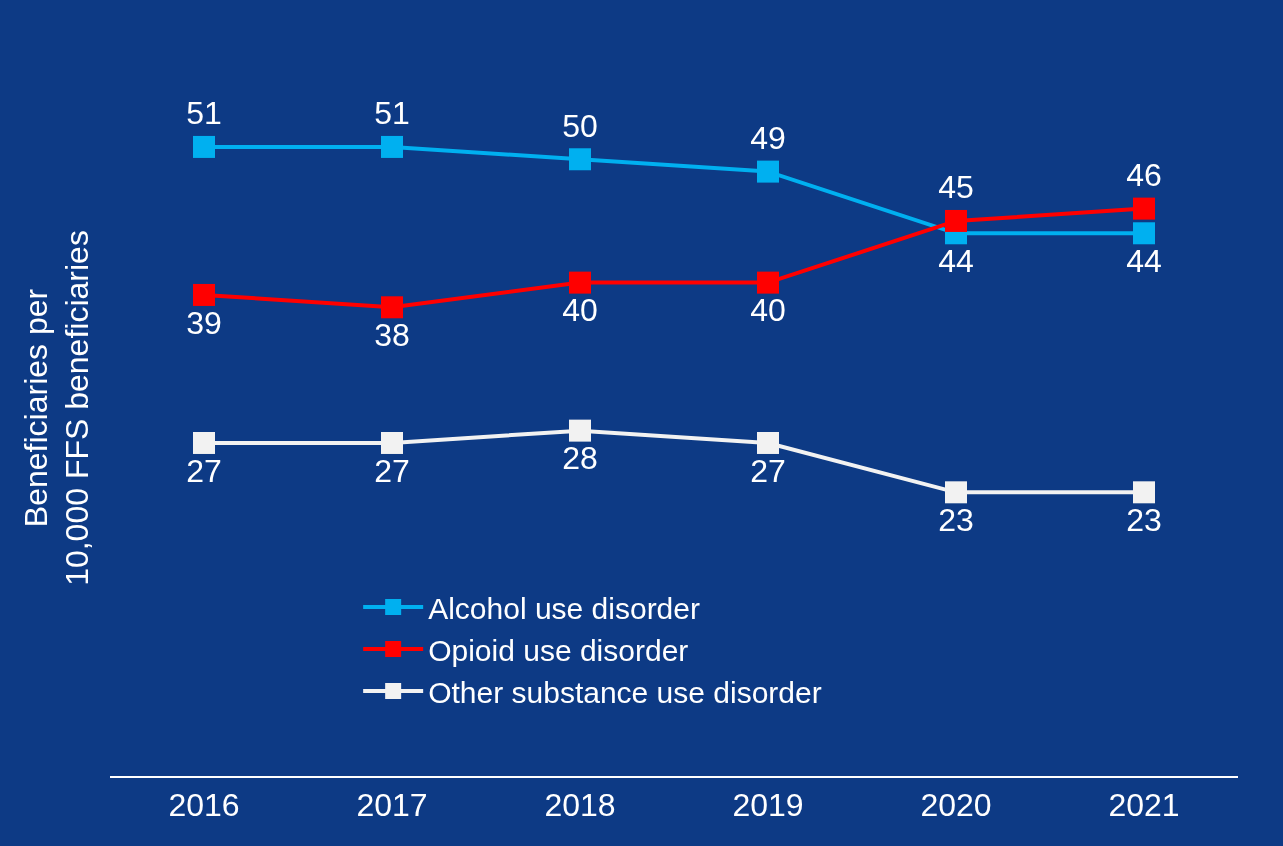  I want to click on x-tick-label: 2020, so click(956, 805).